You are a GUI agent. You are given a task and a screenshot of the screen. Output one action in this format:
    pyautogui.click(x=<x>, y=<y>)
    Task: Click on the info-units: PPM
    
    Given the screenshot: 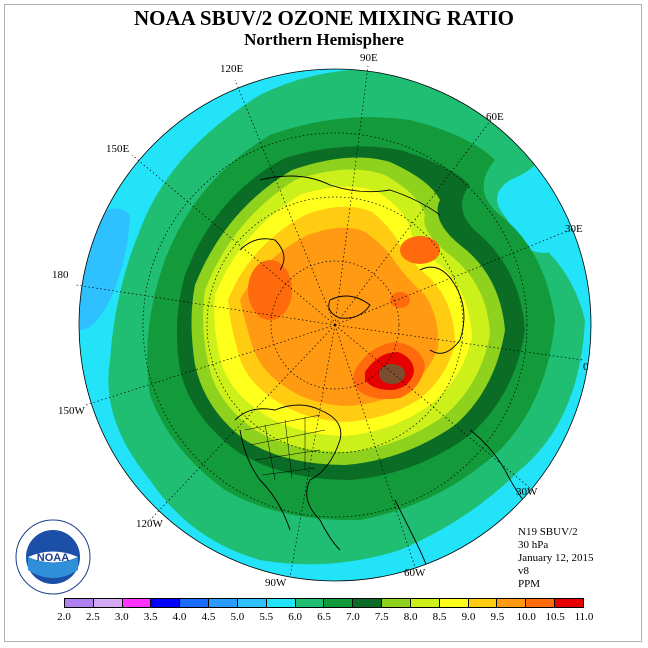 What is the action you would take?
    pyautogui.click(x=529, y=584)
    